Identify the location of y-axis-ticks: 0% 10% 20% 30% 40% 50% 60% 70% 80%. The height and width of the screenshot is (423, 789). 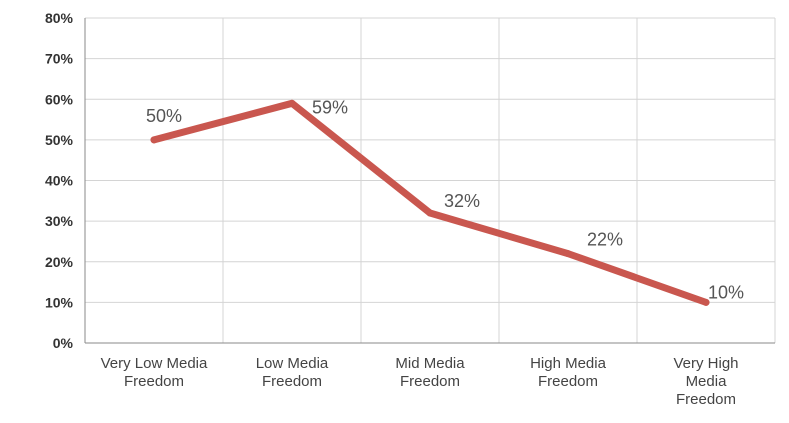
(59, 180).